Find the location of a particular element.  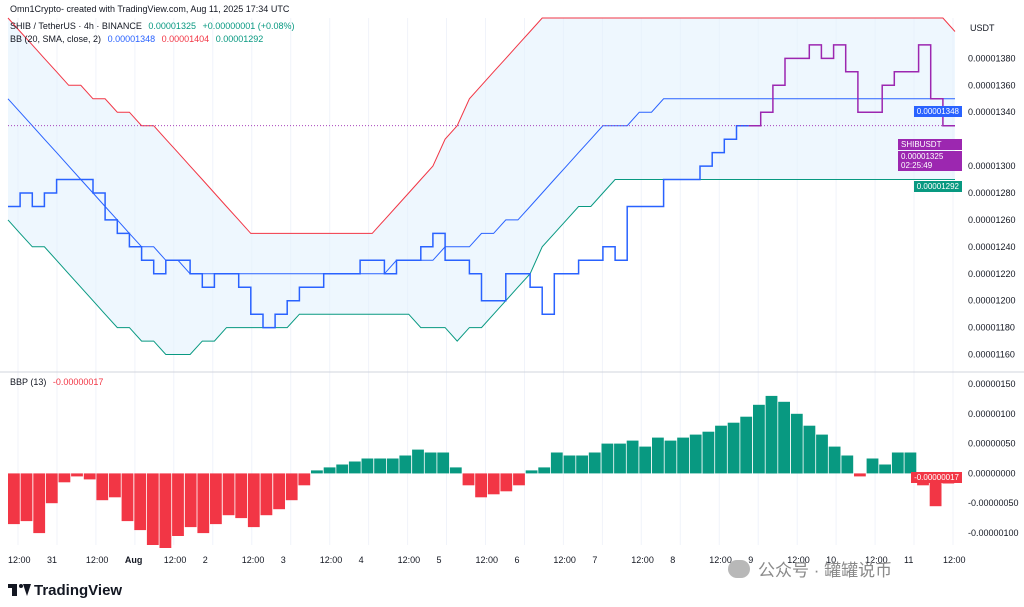

symbol-tag: SHIBUSDT is located at coordinates (930, 144).